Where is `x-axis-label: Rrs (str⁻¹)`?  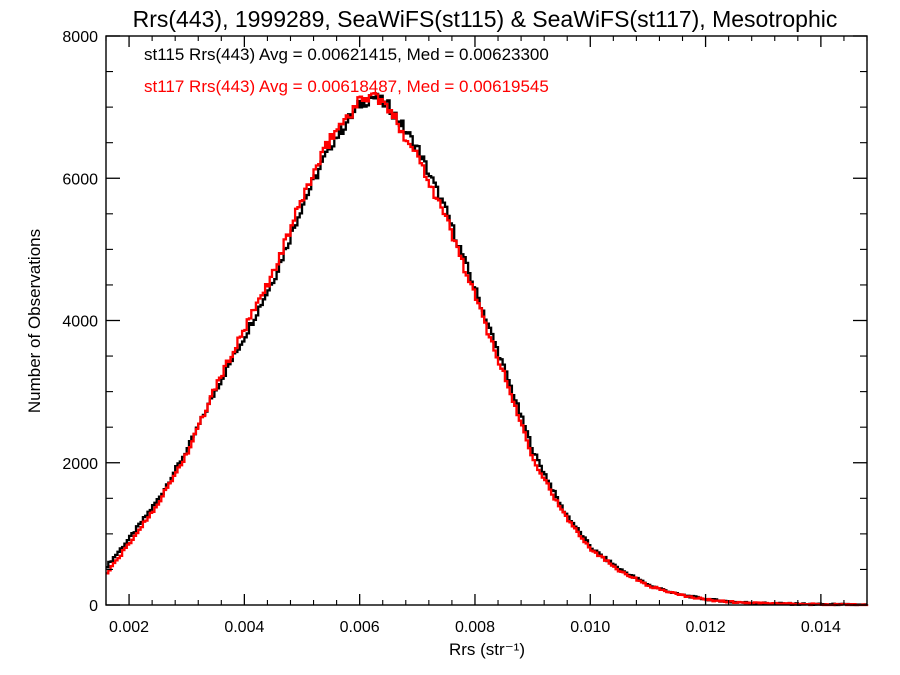 x-axis-label: Rrs (str⁻¹) is located at coordinates (487, 649).